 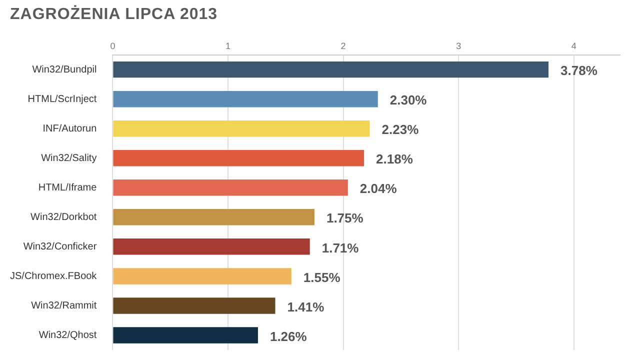 What do you see at coordinates (343, 45) in the screenshot?
I see `x-tick-label: 2` at bounding box center [343, 45].